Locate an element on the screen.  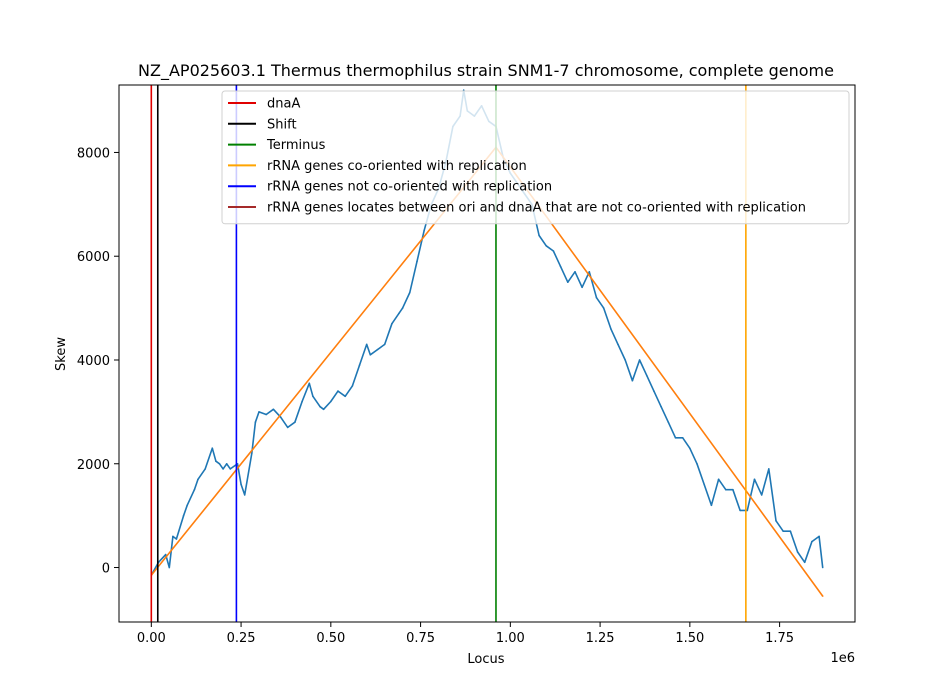
legend-label: dnaA is located at coordinates (283, 104).